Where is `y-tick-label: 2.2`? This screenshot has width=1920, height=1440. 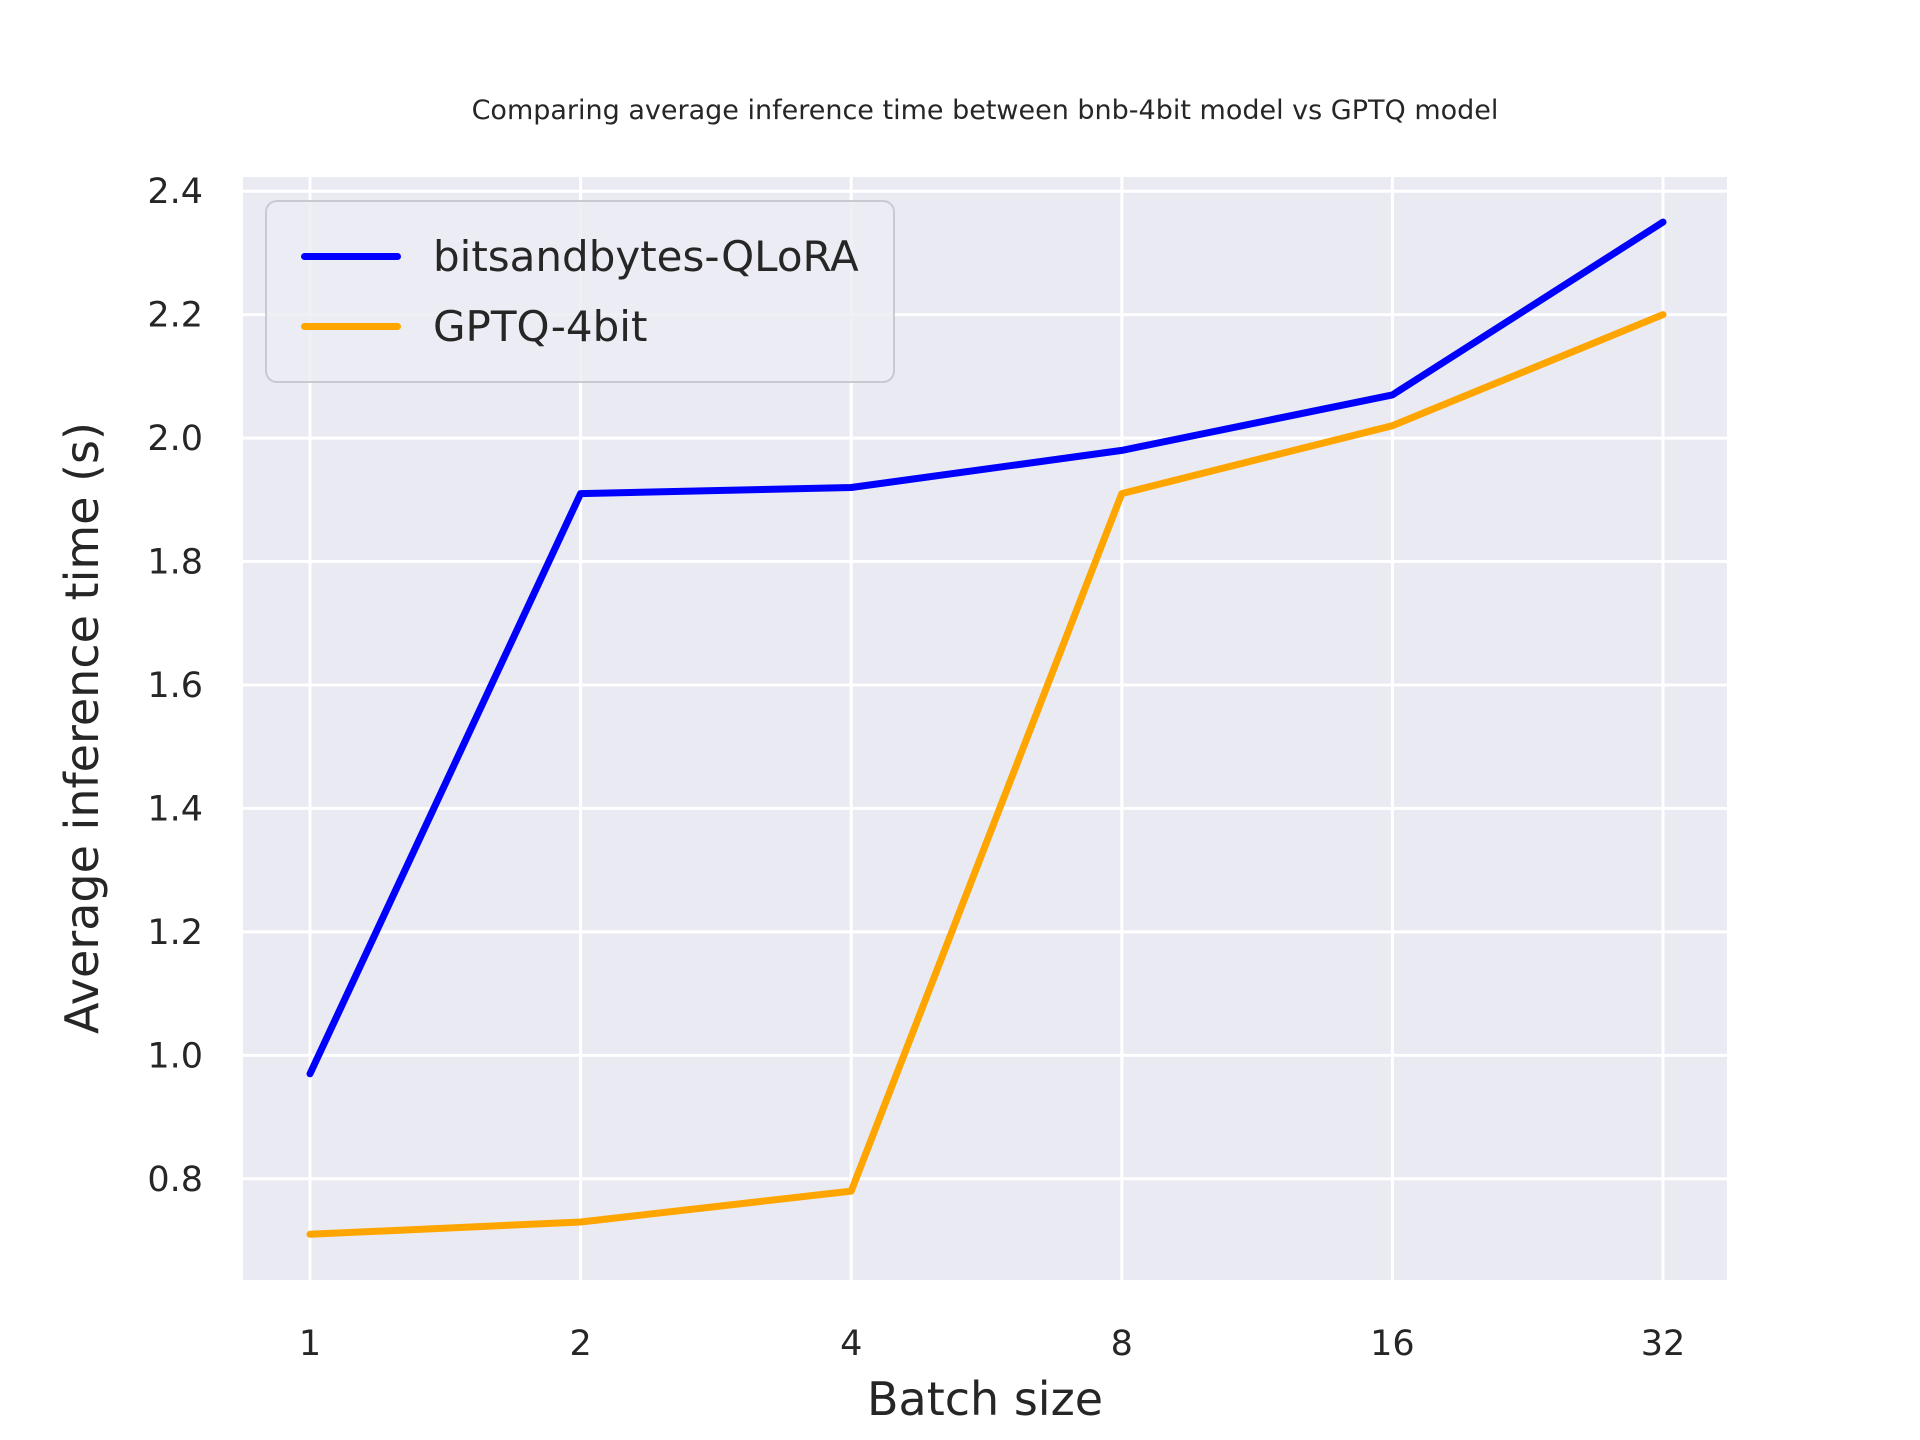 y-tick-label: 2.2 is located at coordinates (175, 316).